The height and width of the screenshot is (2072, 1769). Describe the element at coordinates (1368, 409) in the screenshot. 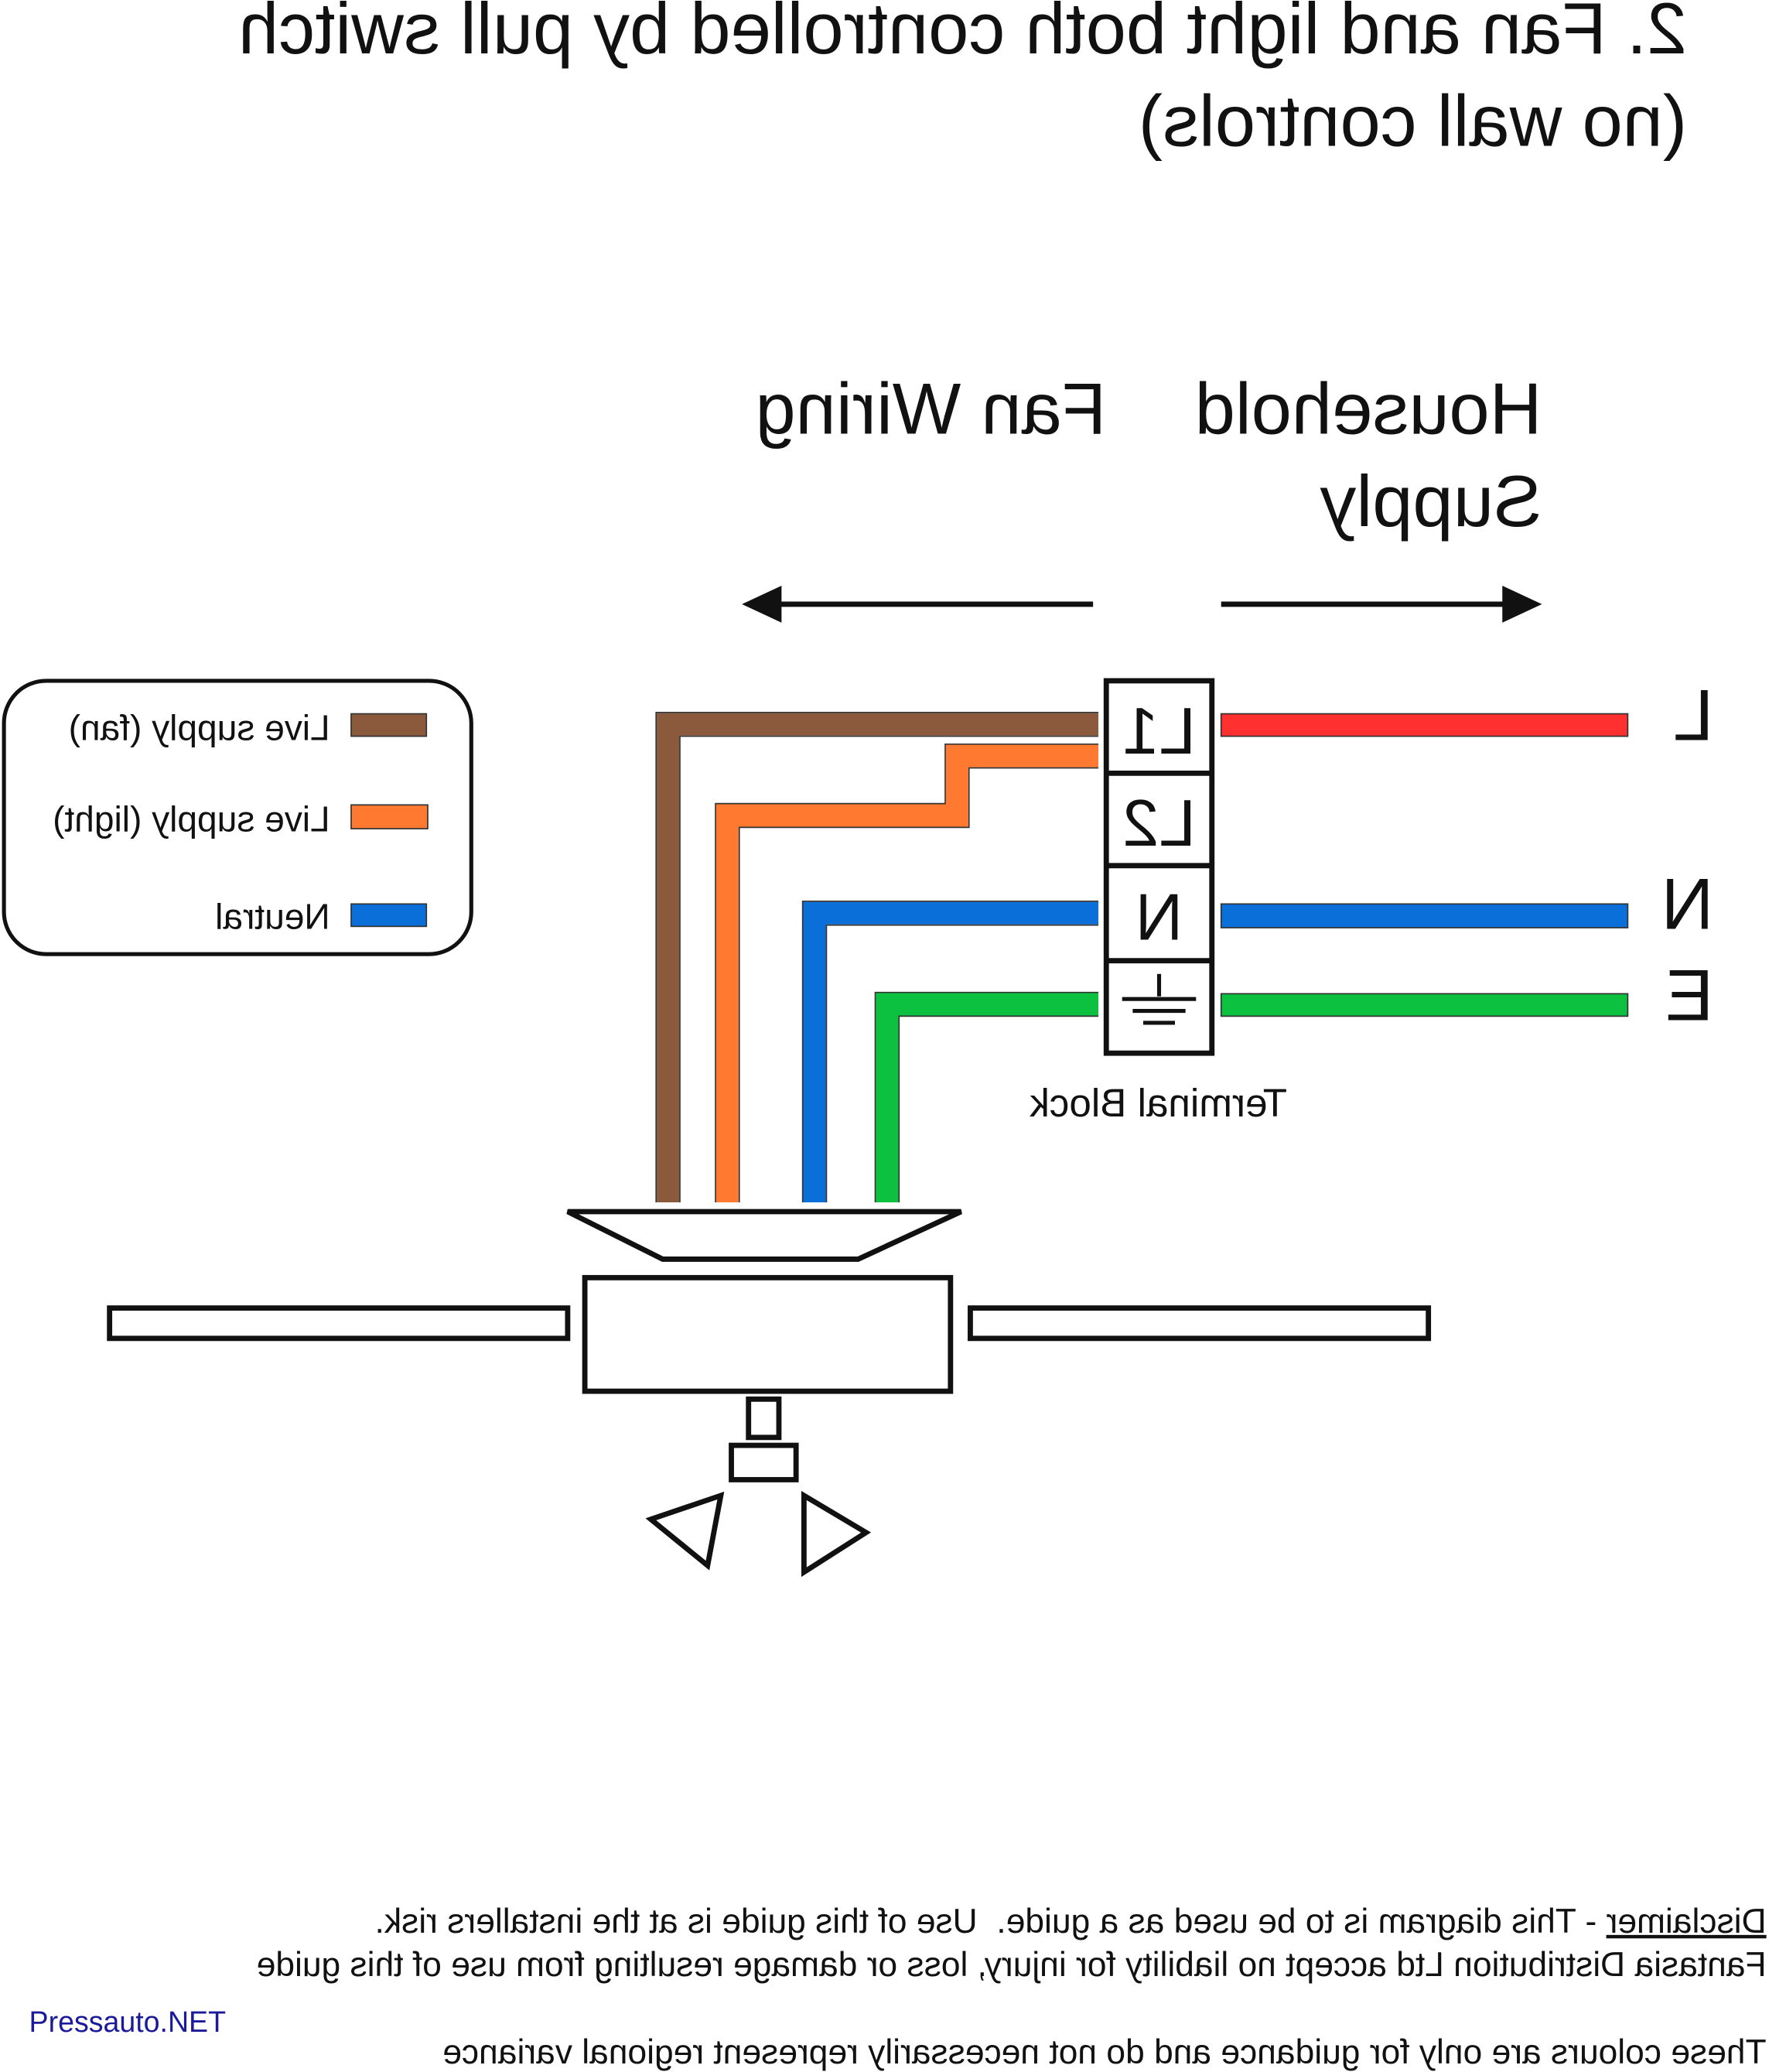

I see `household-supply-heading: Household` at that location.